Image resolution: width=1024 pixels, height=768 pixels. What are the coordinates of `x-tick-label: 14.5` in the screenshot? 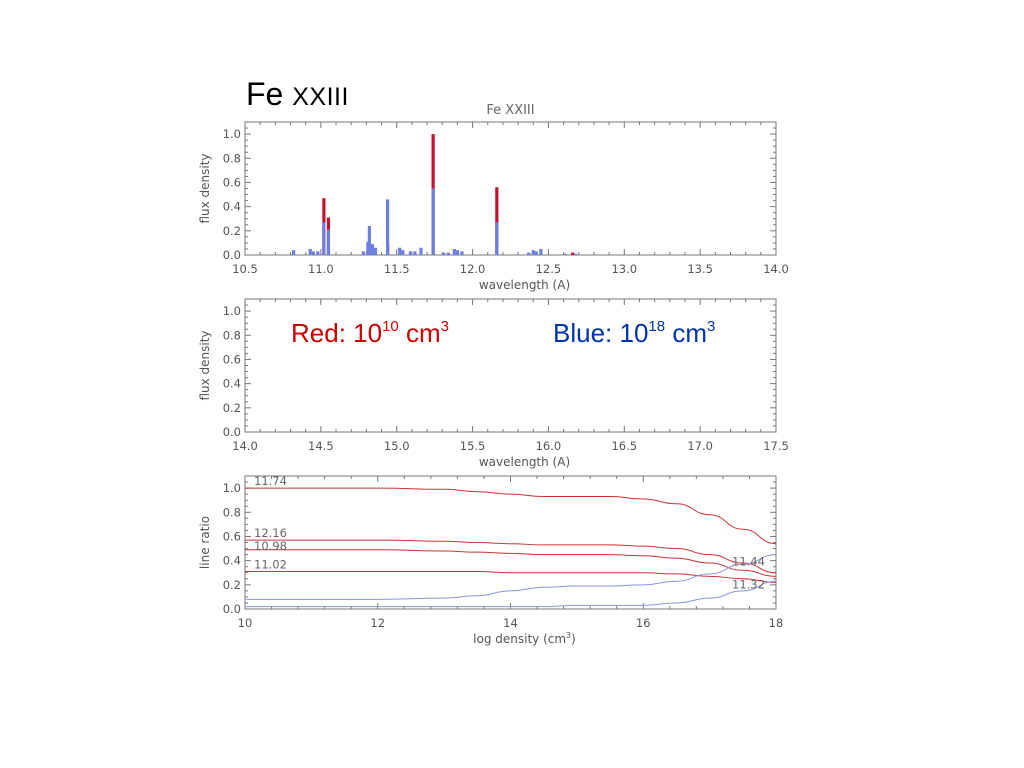 It's located at (321, 446).